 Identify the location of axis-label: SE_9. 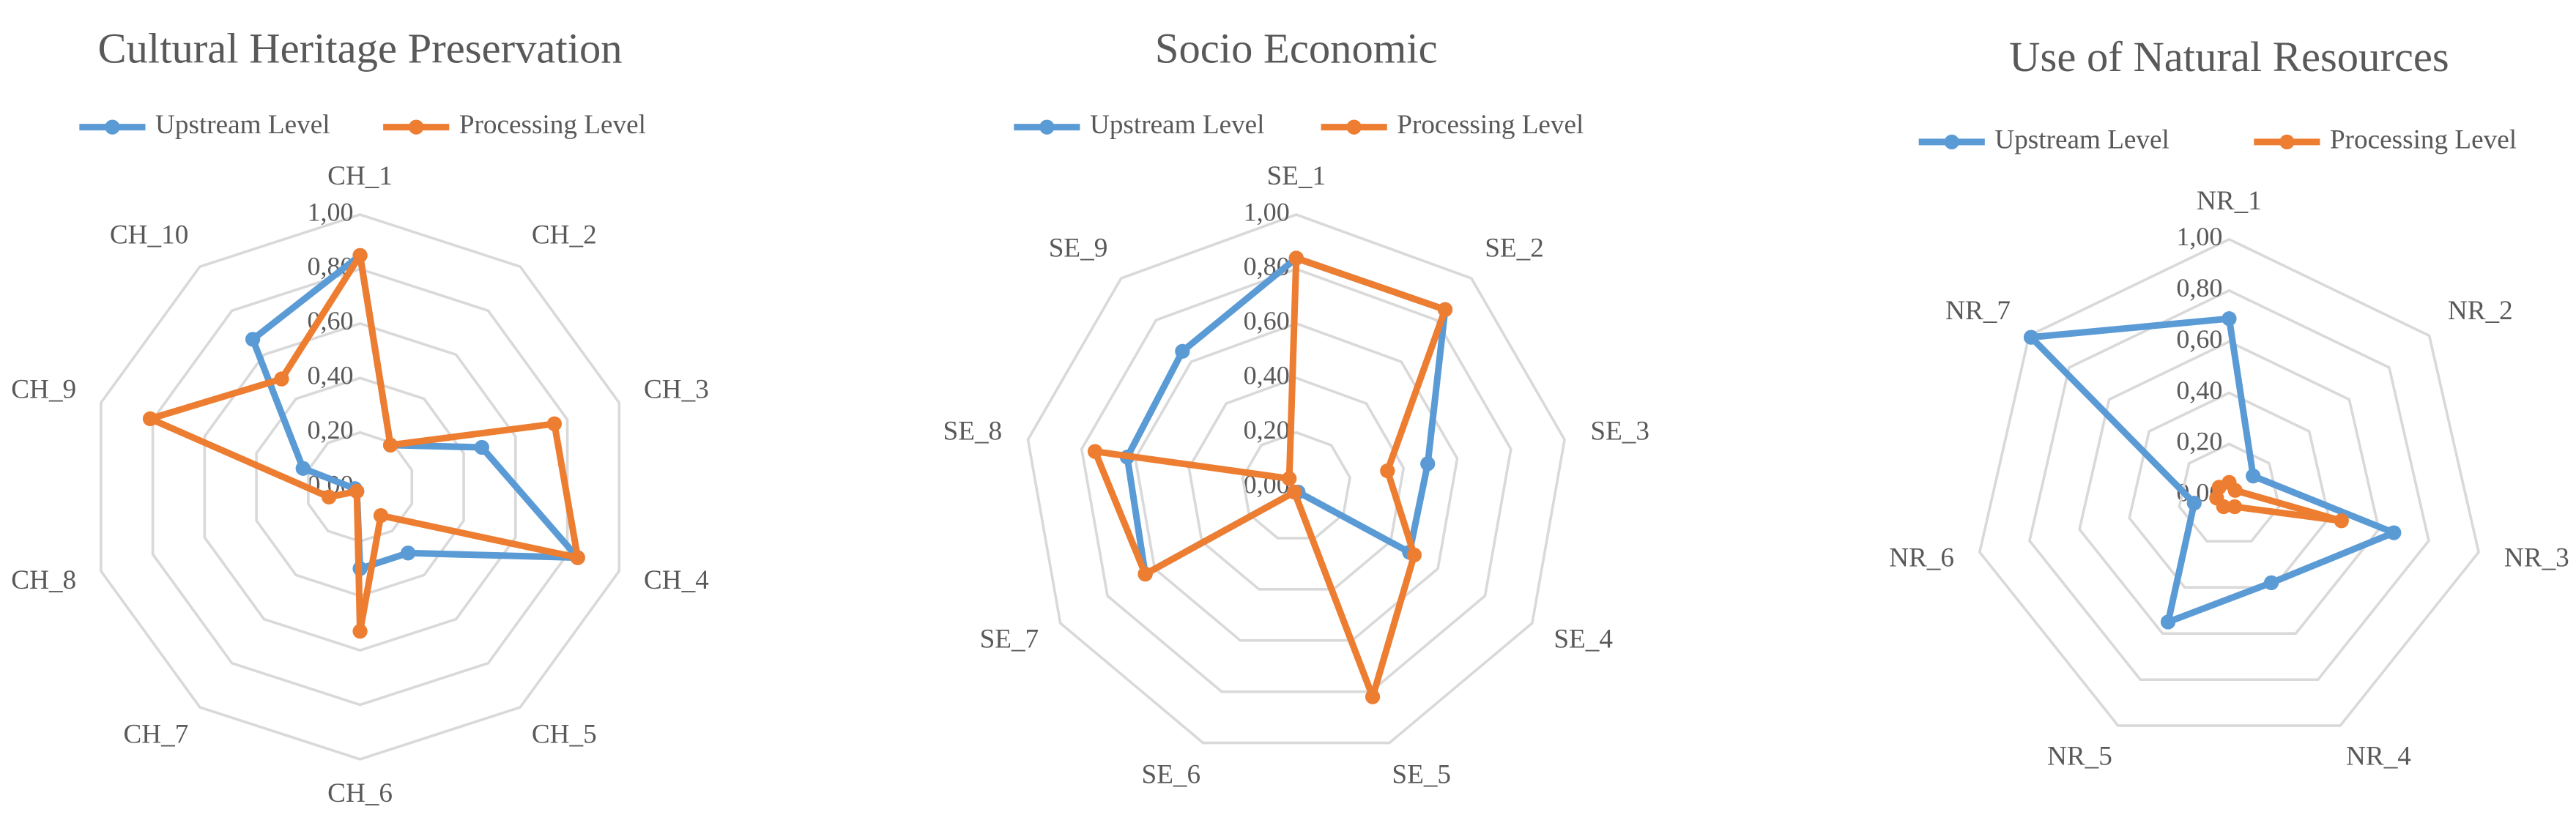
(1078, 249).